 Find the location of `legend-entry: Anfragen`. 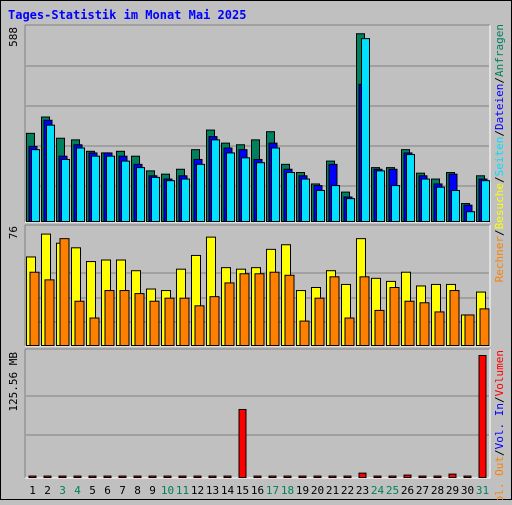

legend-entry: Anfragen is located at coordinates (499, 50).